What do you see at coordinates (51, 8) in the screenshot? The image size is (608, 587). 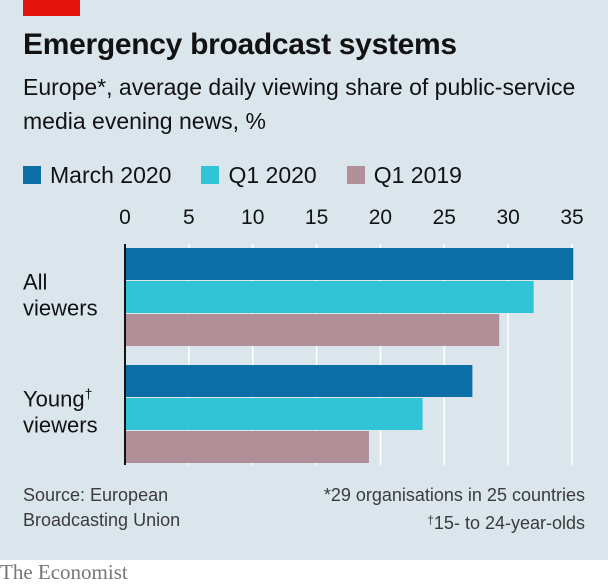 I see `brand-red-tag` at bounding box center [51, 8].